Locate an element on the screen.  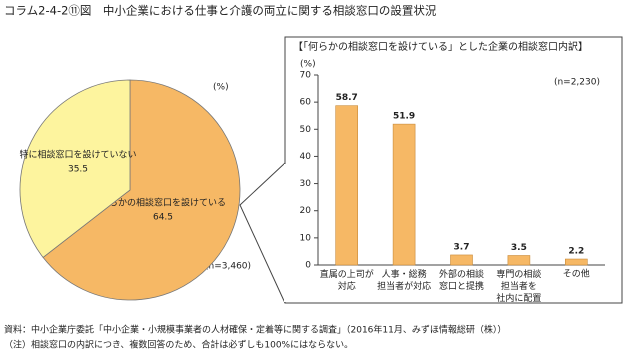
slice-value: 35.5 is located at coordinates (78, 170).